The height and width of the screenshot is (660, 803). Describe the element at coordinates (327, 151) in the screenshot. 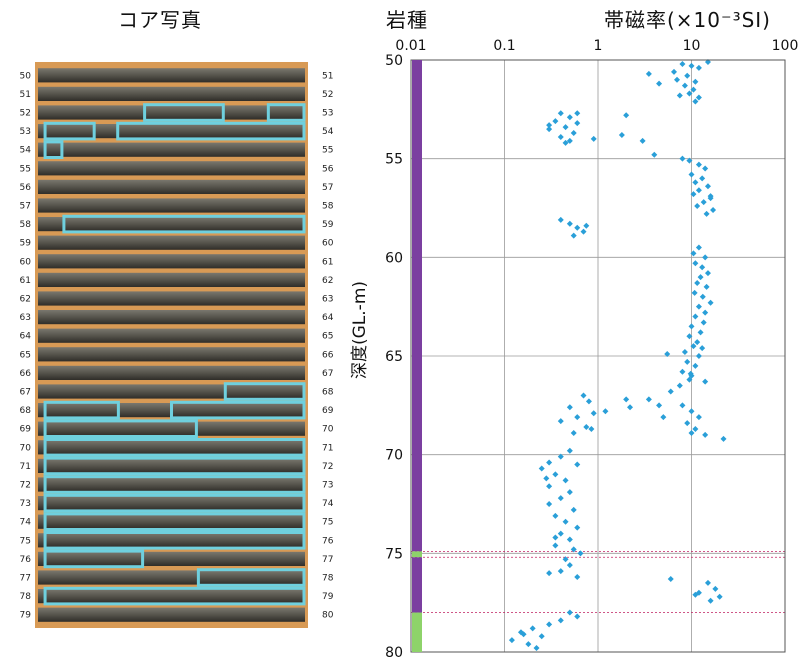

I see `core-depth-right: 55` at that location.